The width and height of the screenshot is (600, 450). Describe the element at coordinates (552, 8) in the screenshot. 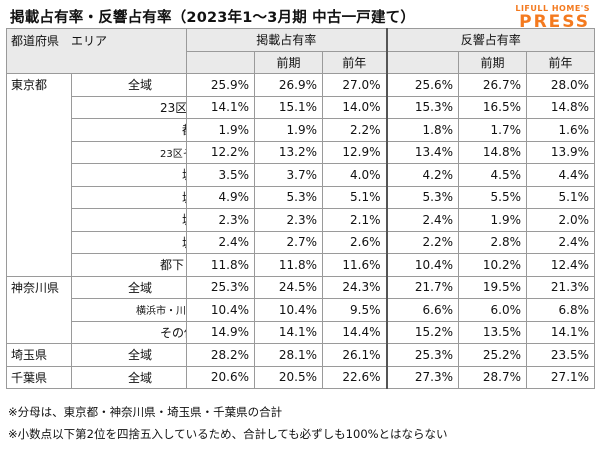

I see `logo-line-1: LIFULL HOME'S` at that location.